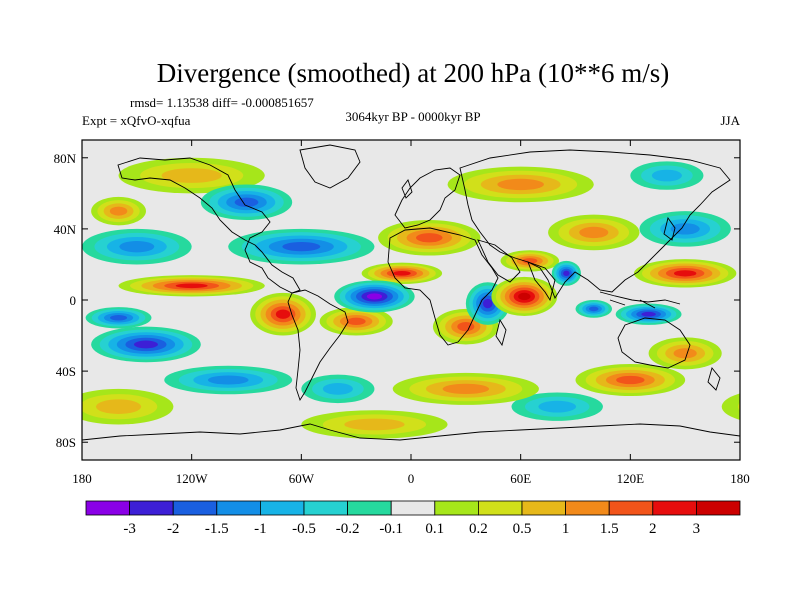 The image size is (800, 600). What do you see at coordinates (66, 442) in the screenshot?
I see `y-tick-label: 80S` at bounding box center [66, 442].